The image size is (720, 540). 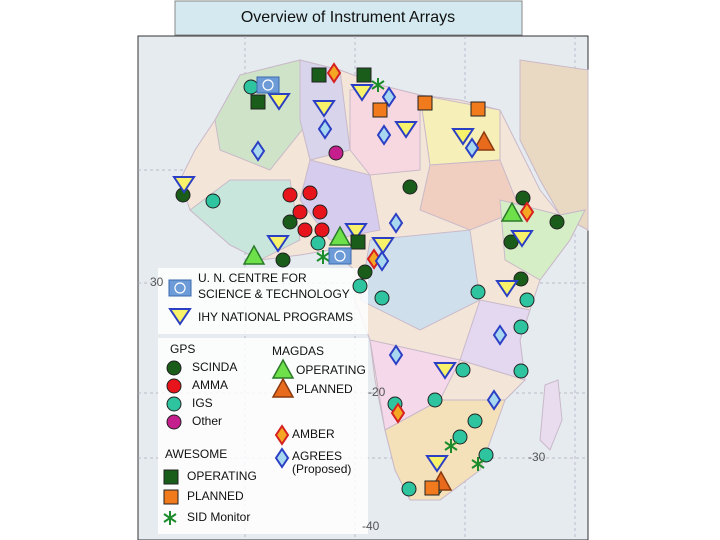 What do you see at coordinates (377, 392) in the screenshot?
I see `lat-label: -20` at bounding box center [377, 392].